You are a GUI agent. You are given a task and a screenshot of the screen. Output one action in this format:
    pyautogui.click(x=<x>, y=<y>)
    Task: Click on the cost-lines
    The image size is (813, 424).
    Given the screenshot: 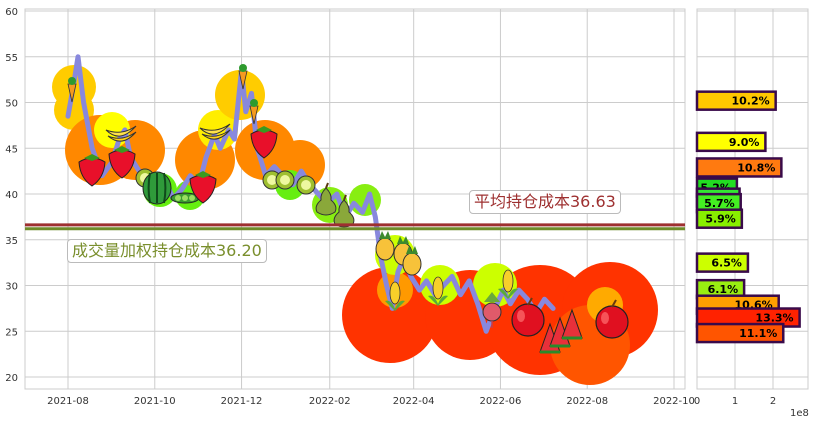 What is the action you would take?
    pyautogui.click(x=355, y=227)
    